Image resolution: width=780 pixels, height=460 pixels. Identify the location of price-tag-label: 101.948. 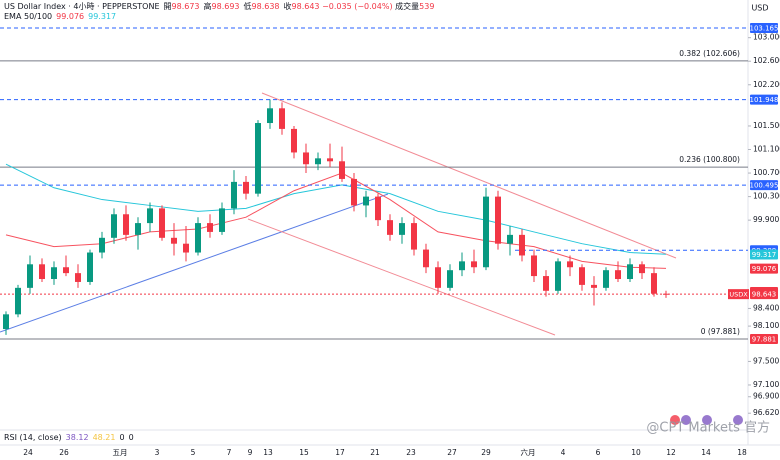
(764, 100).